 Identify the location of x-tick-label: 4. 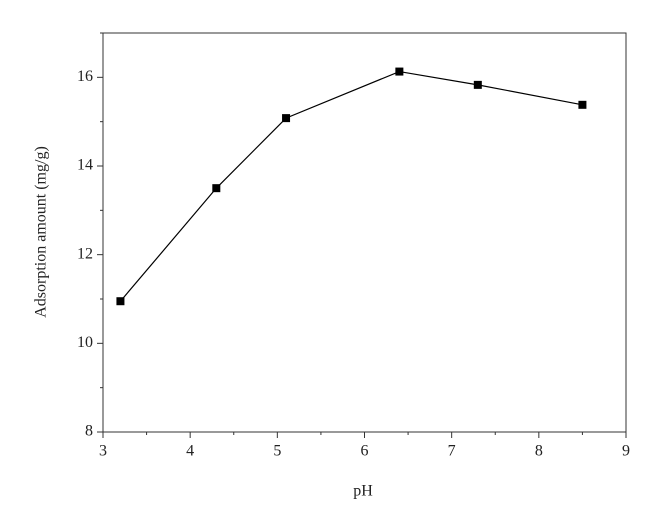
(190, 451).